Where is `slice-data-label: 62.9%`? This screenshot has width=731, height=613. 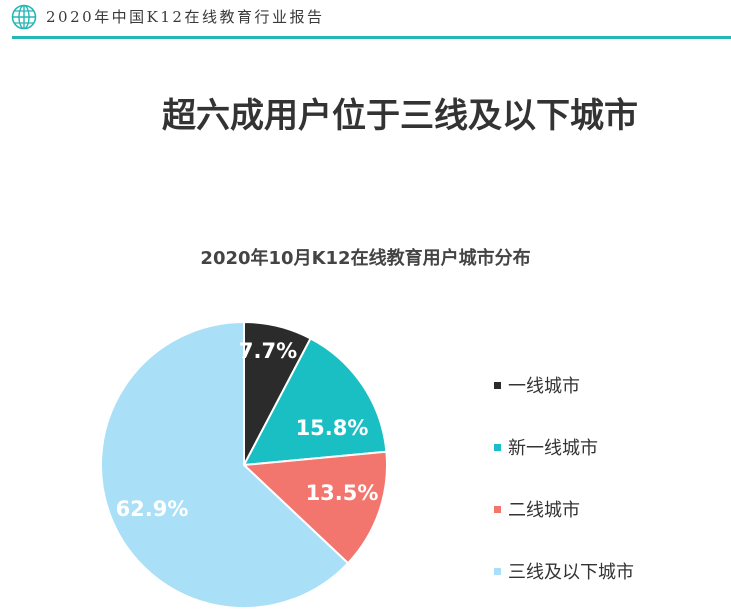 slice-data-label: 62.9% is located at coordinates (152, 509).